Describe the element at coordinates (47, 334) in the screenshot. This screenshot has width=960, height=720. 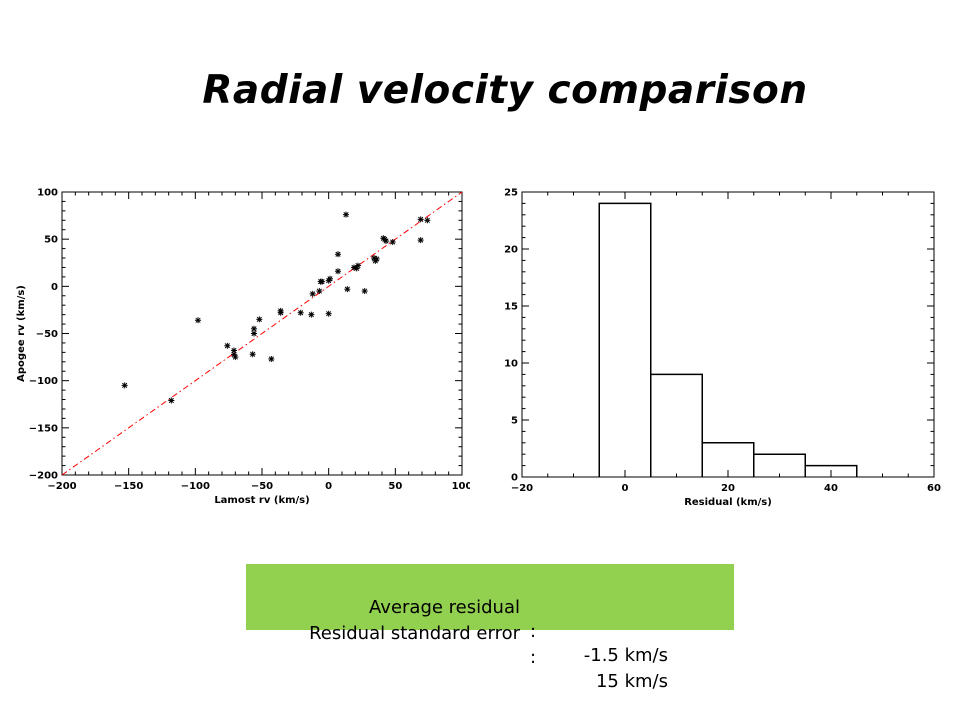
I see `y-tick-label: −50` at that location.